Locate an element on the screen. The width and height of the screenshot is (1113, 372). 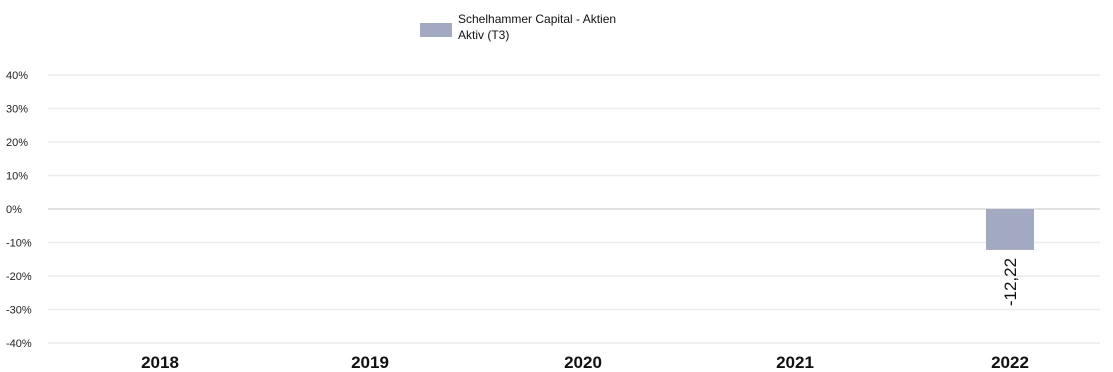
x-tick-label: 2022 is located at coordinates (1010, 362).